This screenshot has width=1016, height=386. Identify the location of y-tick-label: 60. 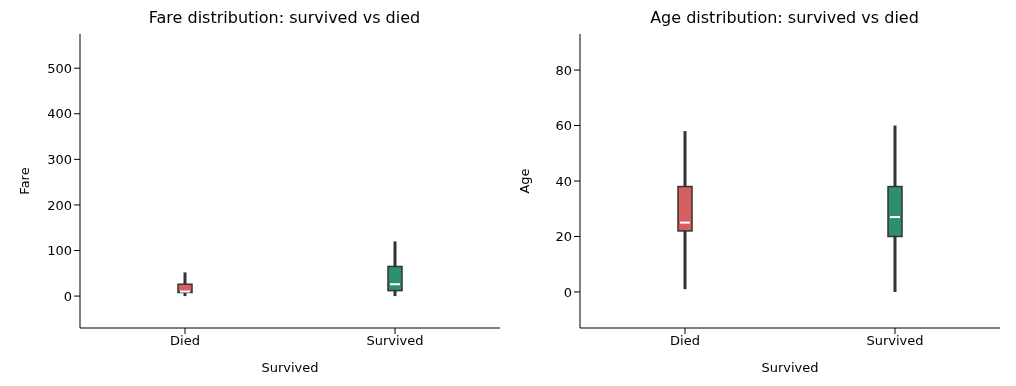
(563, 126).